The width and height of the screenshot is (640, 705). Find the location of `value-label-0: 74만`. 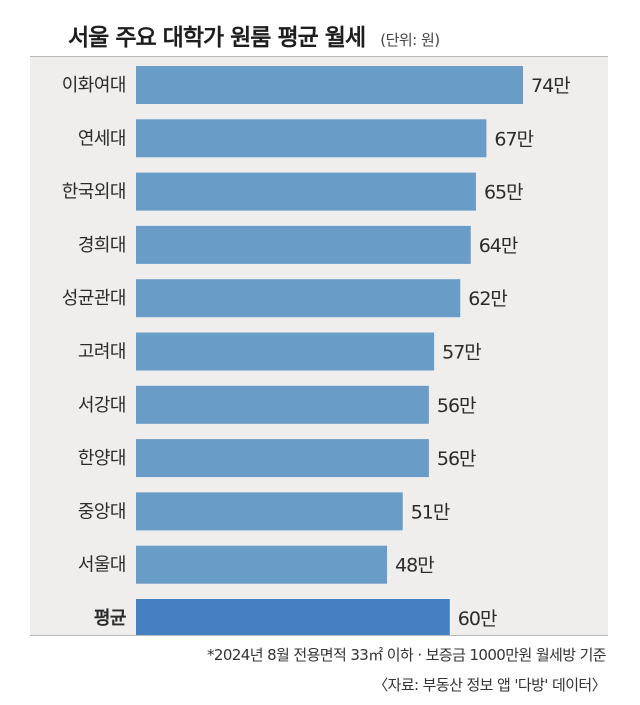

value-label-0: 74만 is located at coordinates (550, 86).